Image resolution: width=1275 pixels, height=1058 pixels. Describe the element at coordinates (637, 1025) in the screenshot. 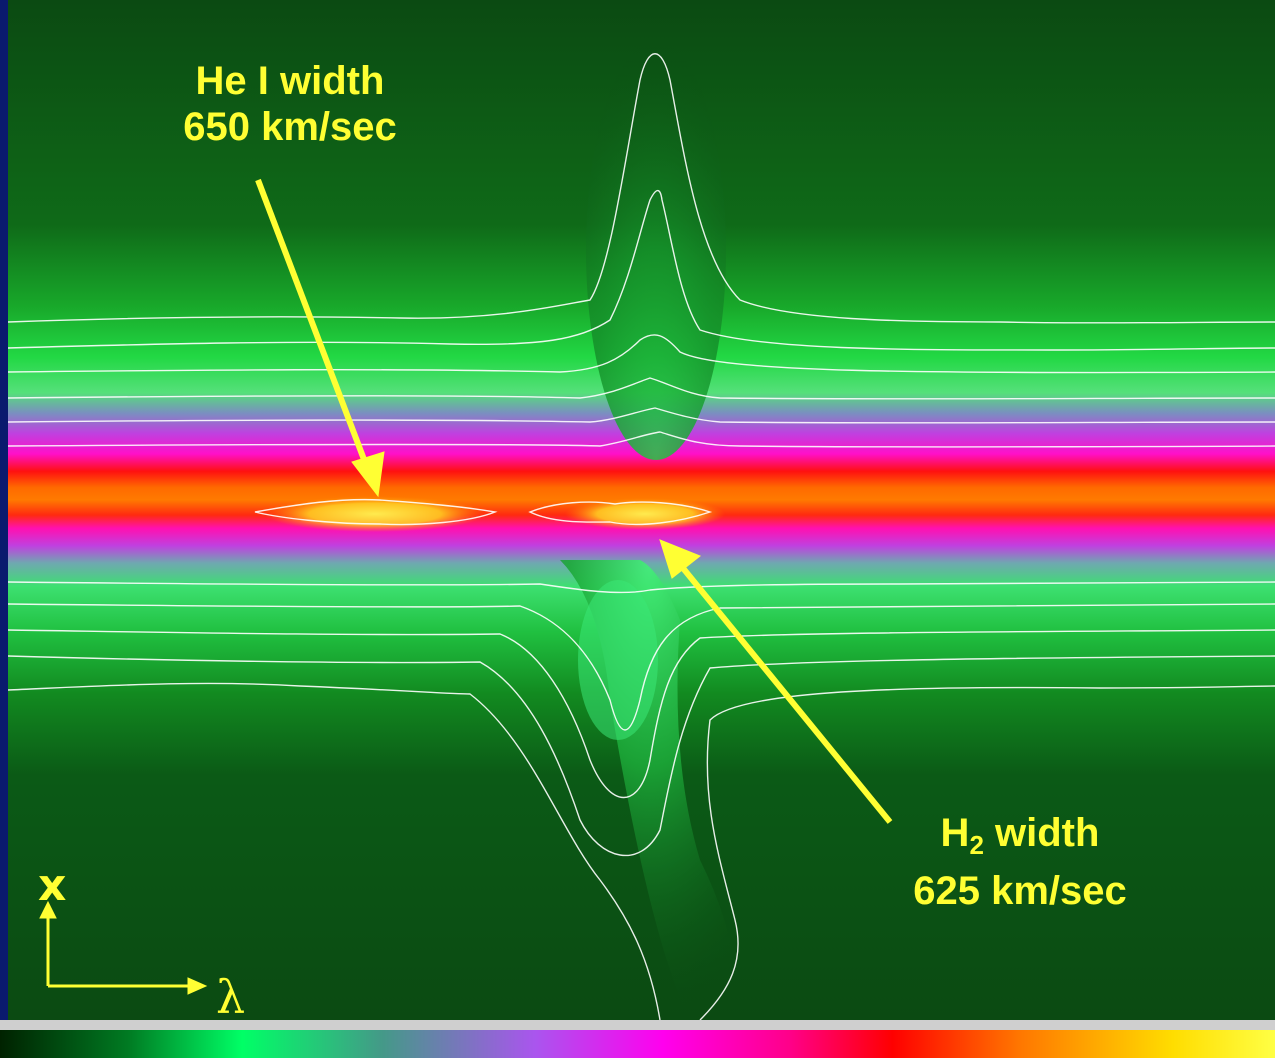

I see `colorbar-frame` at that location.